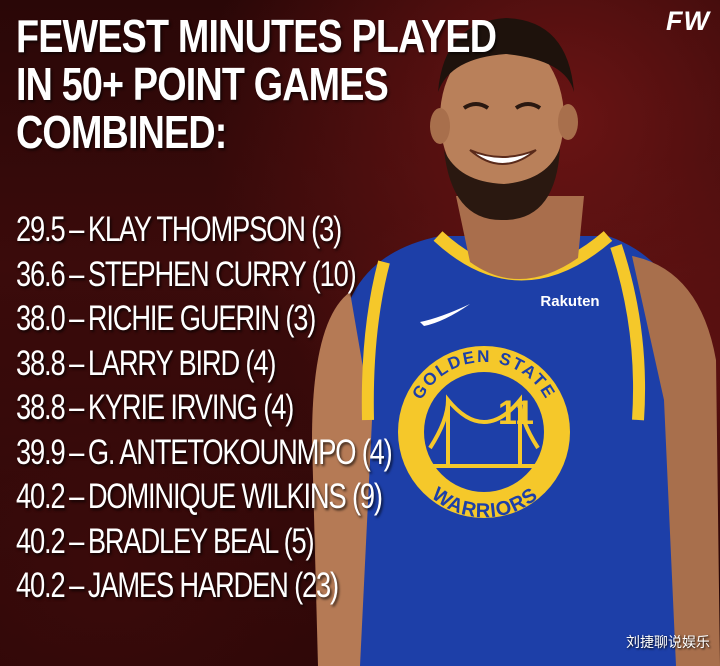 Image resolution: width=720 pixels, height=666 pixels. Describe the element at coordinates (197, 274) in the screenshot. I see `player-name: STEPHEN CURRY` at that location.